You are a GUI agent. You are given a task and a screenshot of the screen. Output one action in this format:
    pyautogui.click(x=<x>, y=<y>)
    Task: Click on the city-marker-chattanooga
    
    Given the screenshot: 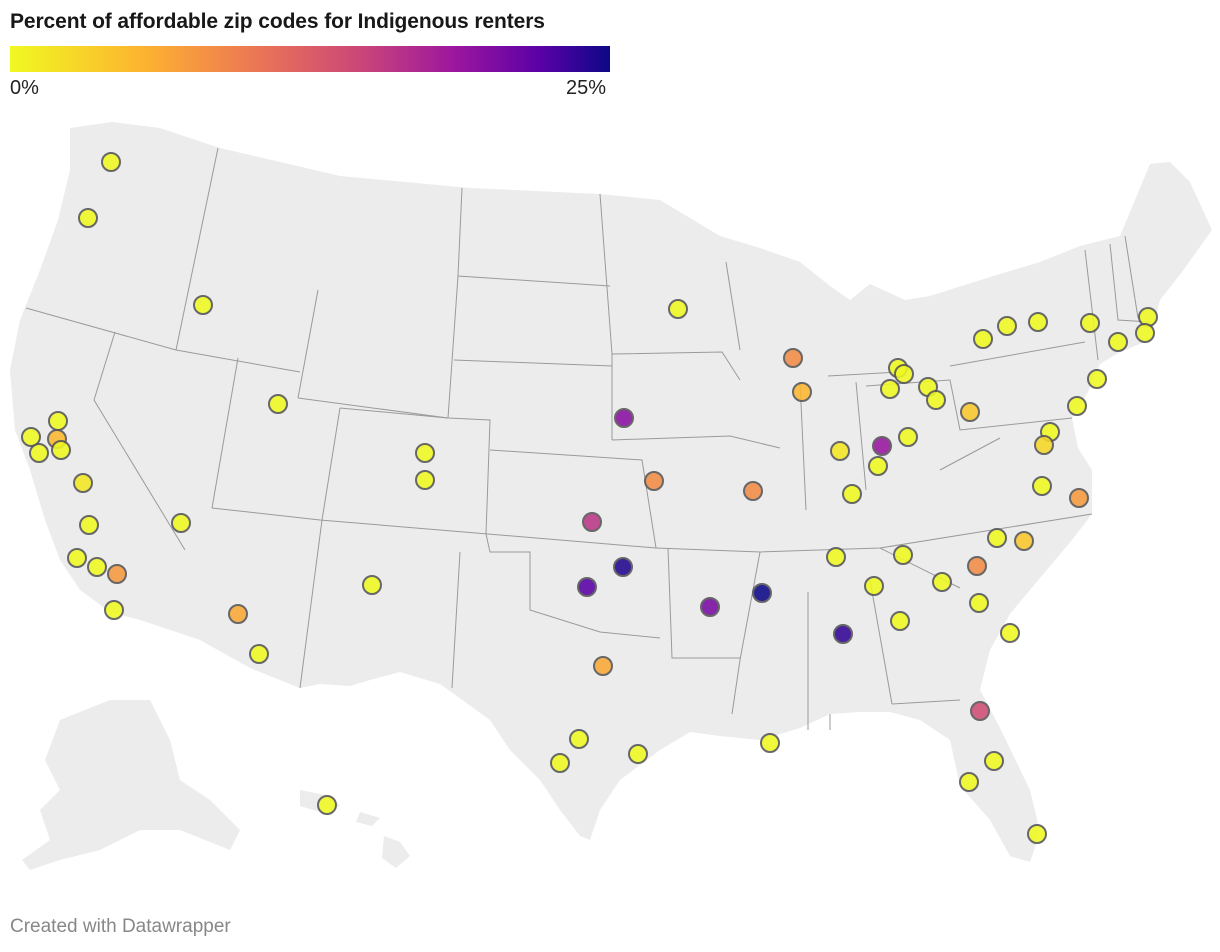 What is the action you would take?
    pyautogui.click(x=874, y=586)
    